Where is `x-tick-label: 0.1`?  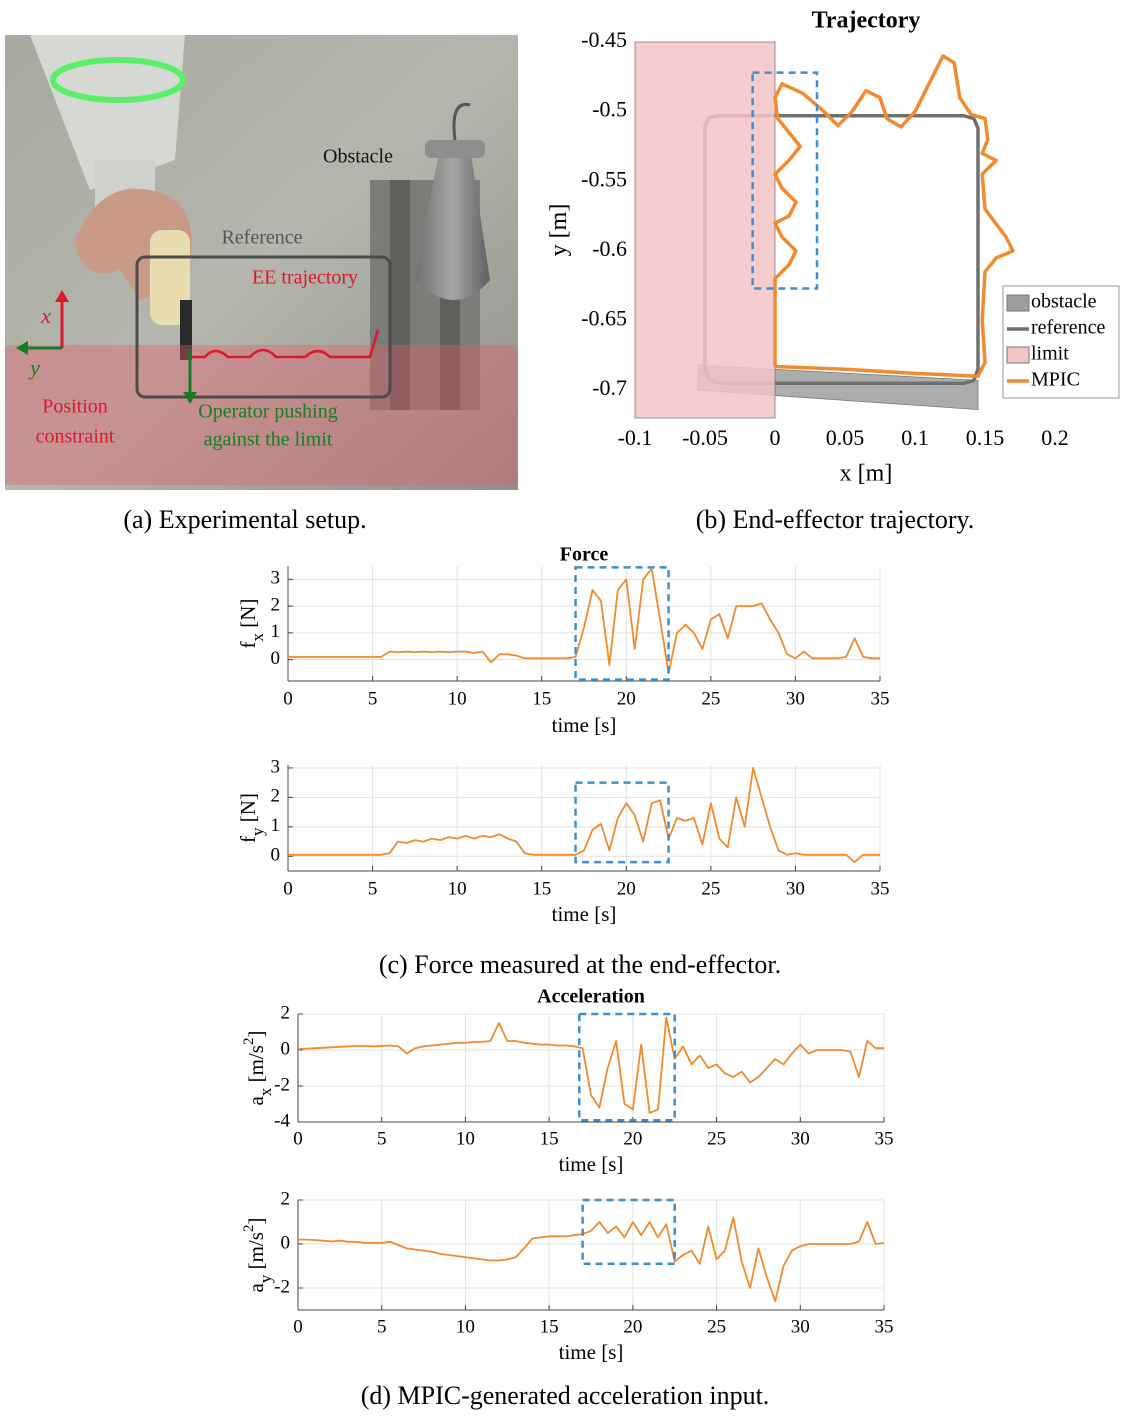 x-tick-label: 0.1 is located at coordinates (915, 437).